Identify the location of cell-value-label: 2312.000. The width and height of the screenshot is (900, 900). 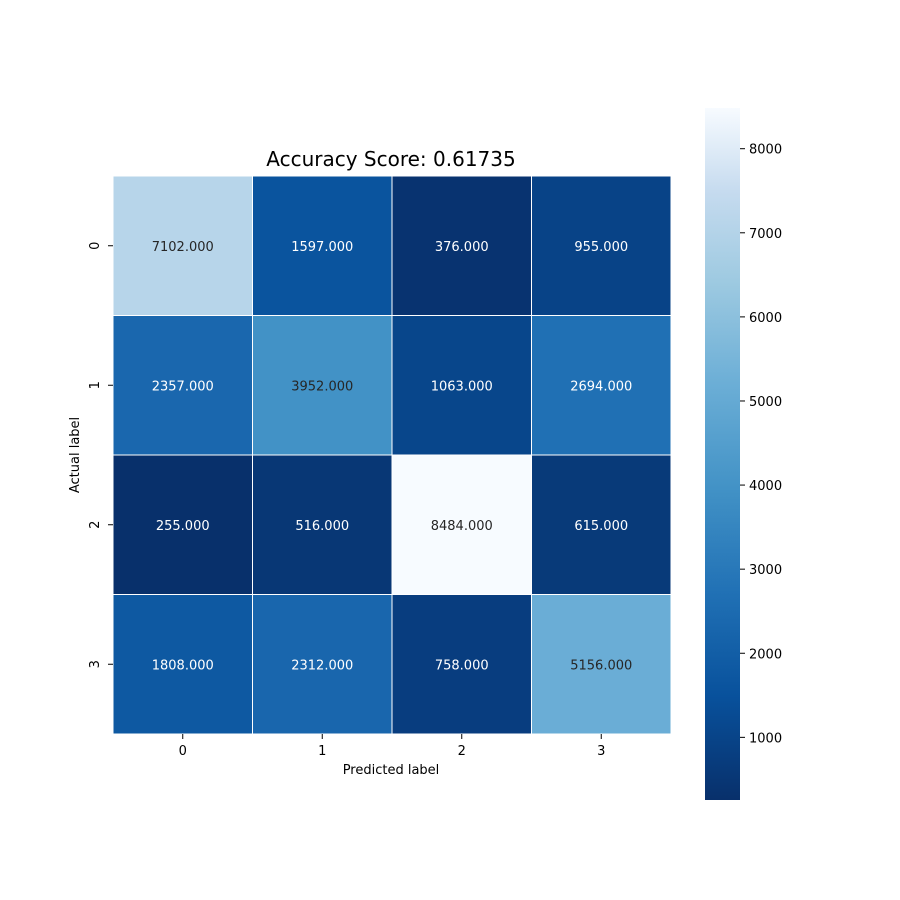
(322, 665).